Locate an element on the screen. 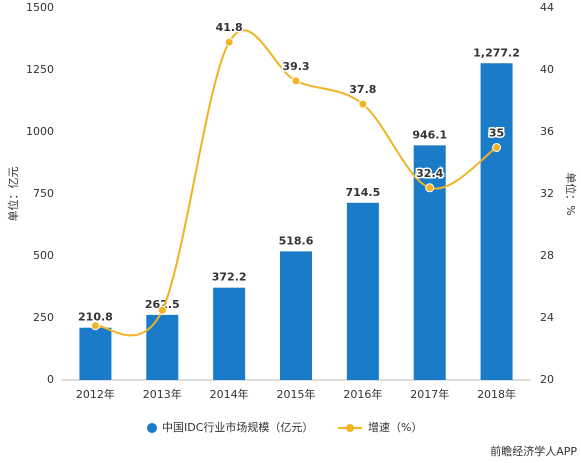 Image resolution: width=581 pixels, height=463 pixels. bar-value-label: 946.1 is located at coordinates (429, 134).